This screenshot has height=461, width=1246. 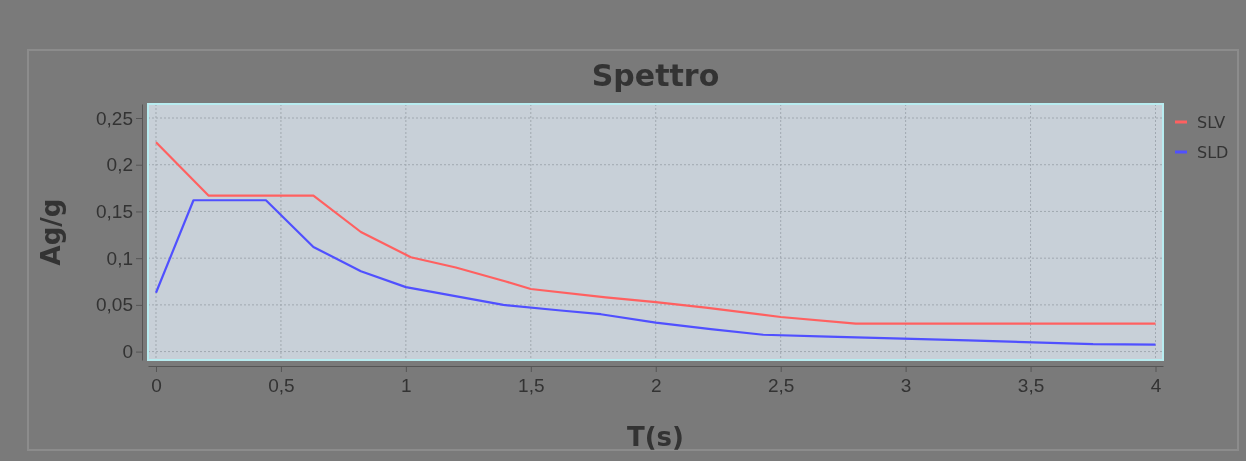 What do you see at coordinates (1031, 386) in the screenshot?
I see `x-tick-label: 3,5` at bounding box center [1031, 386].